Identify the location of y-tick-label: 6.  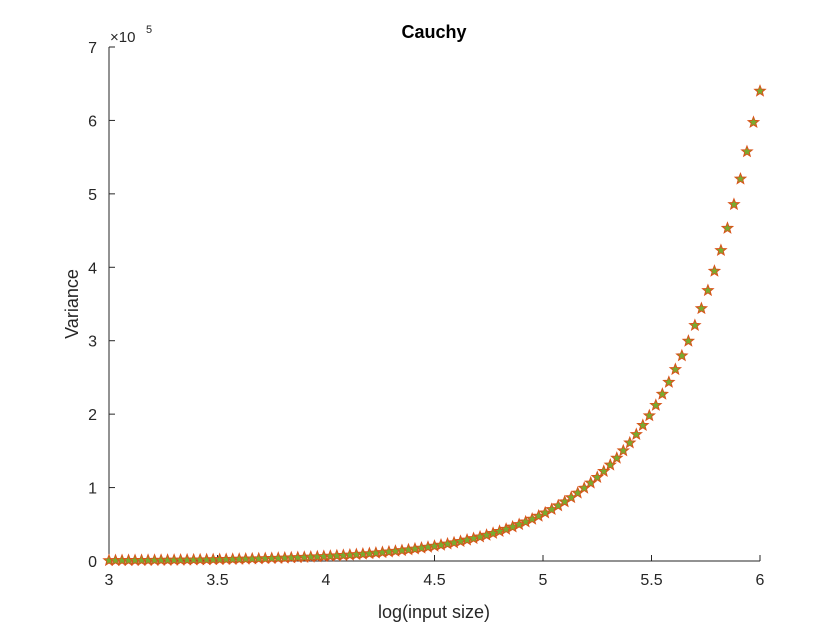
(92, 121).